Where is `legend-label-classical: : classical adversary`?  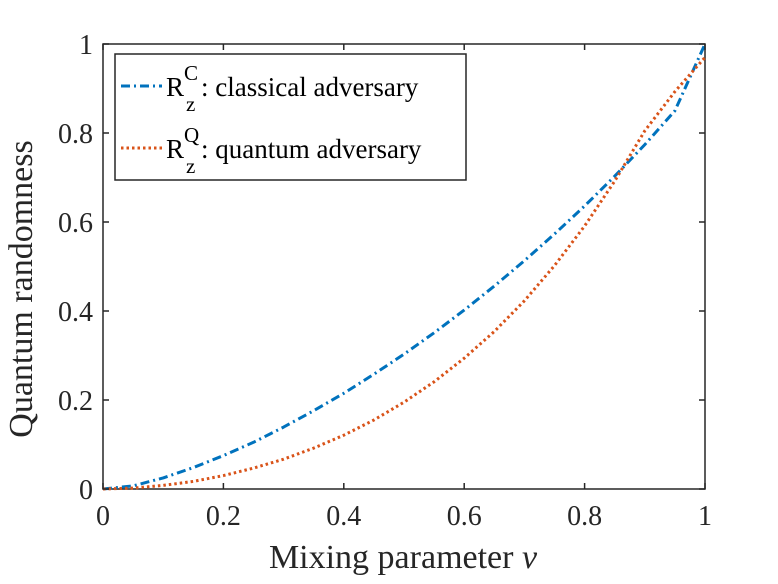 legend-label-classical: : classical adversary is located at coordinates (310, 87).